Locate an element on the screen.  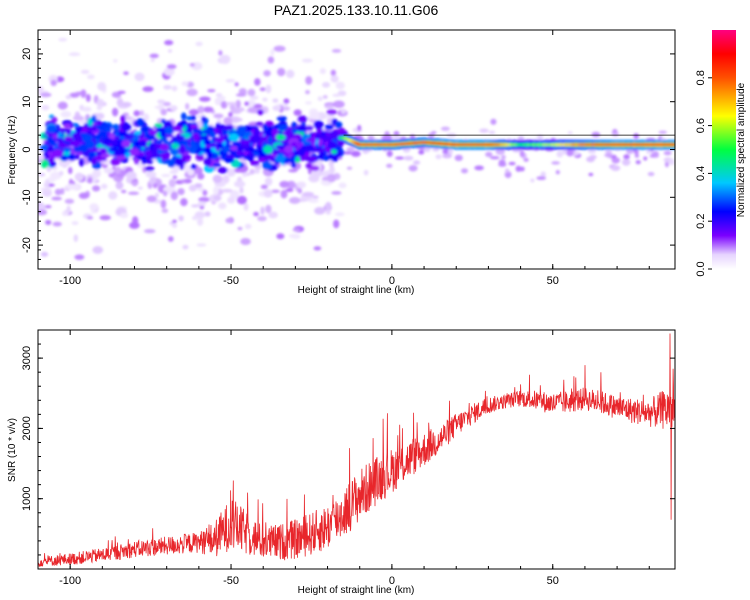
y-tick-label: 10 is located at coordinates (27, 102).